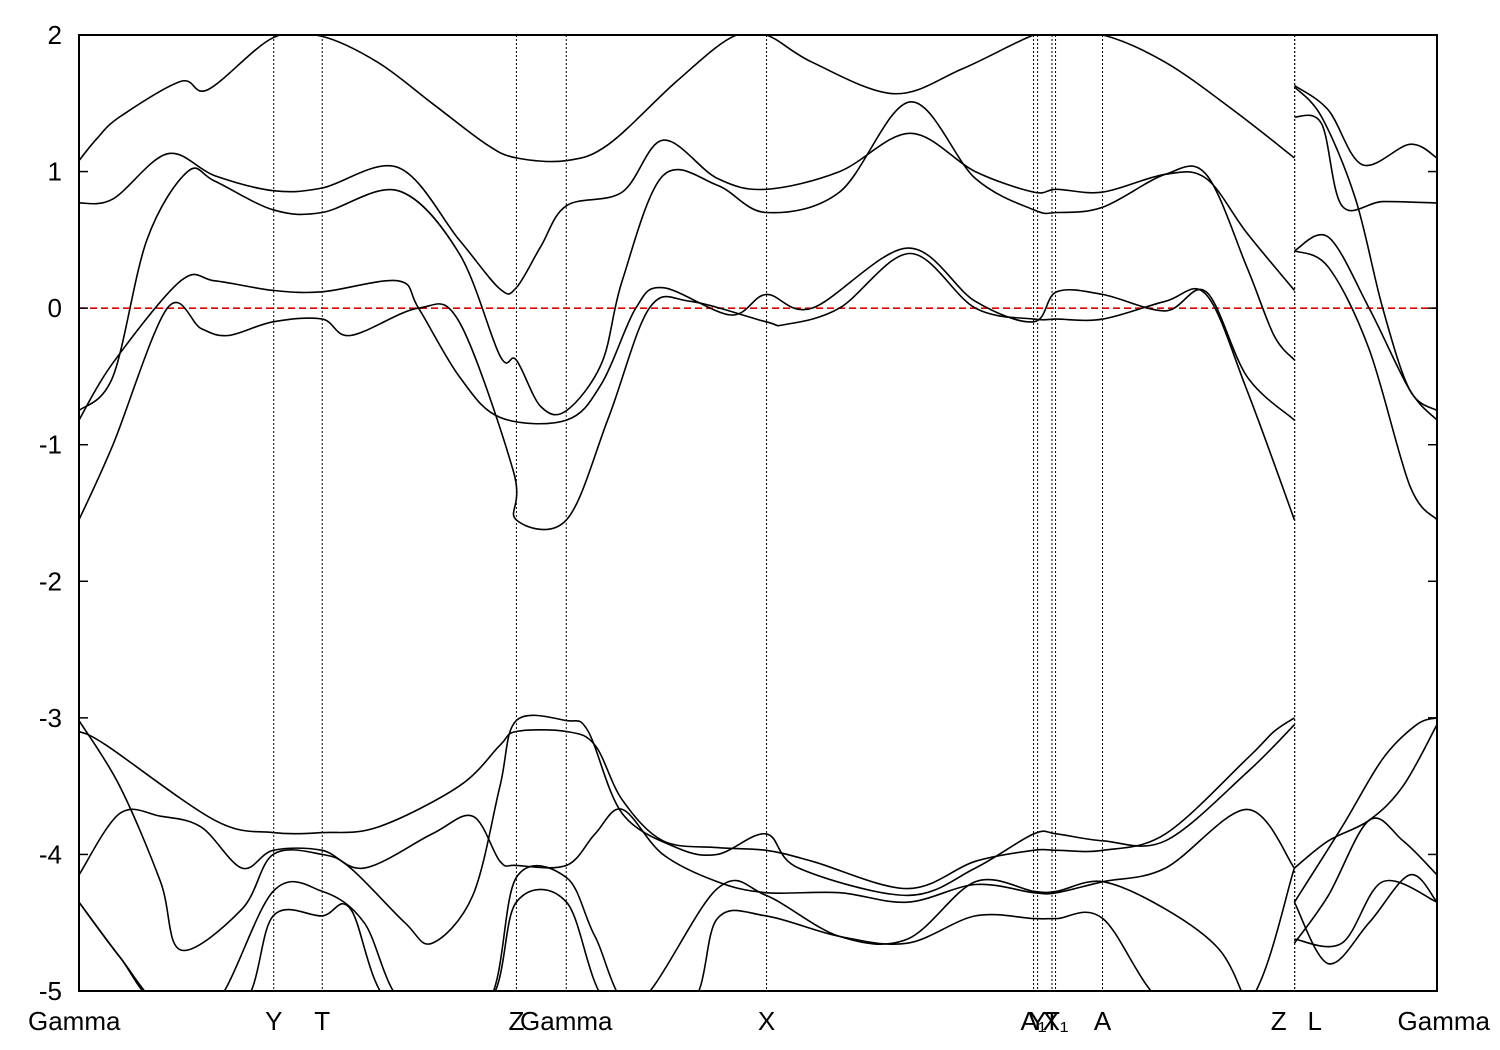  I want to click on x-kpoint-label-6: A₁, so click(1033, 1021).